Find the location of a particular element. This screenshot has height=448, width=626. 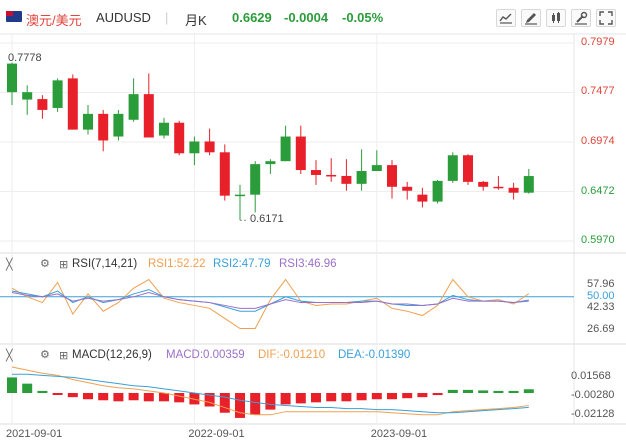

price-axis-tick: 0.7979 is located at coordinates (598, 42).